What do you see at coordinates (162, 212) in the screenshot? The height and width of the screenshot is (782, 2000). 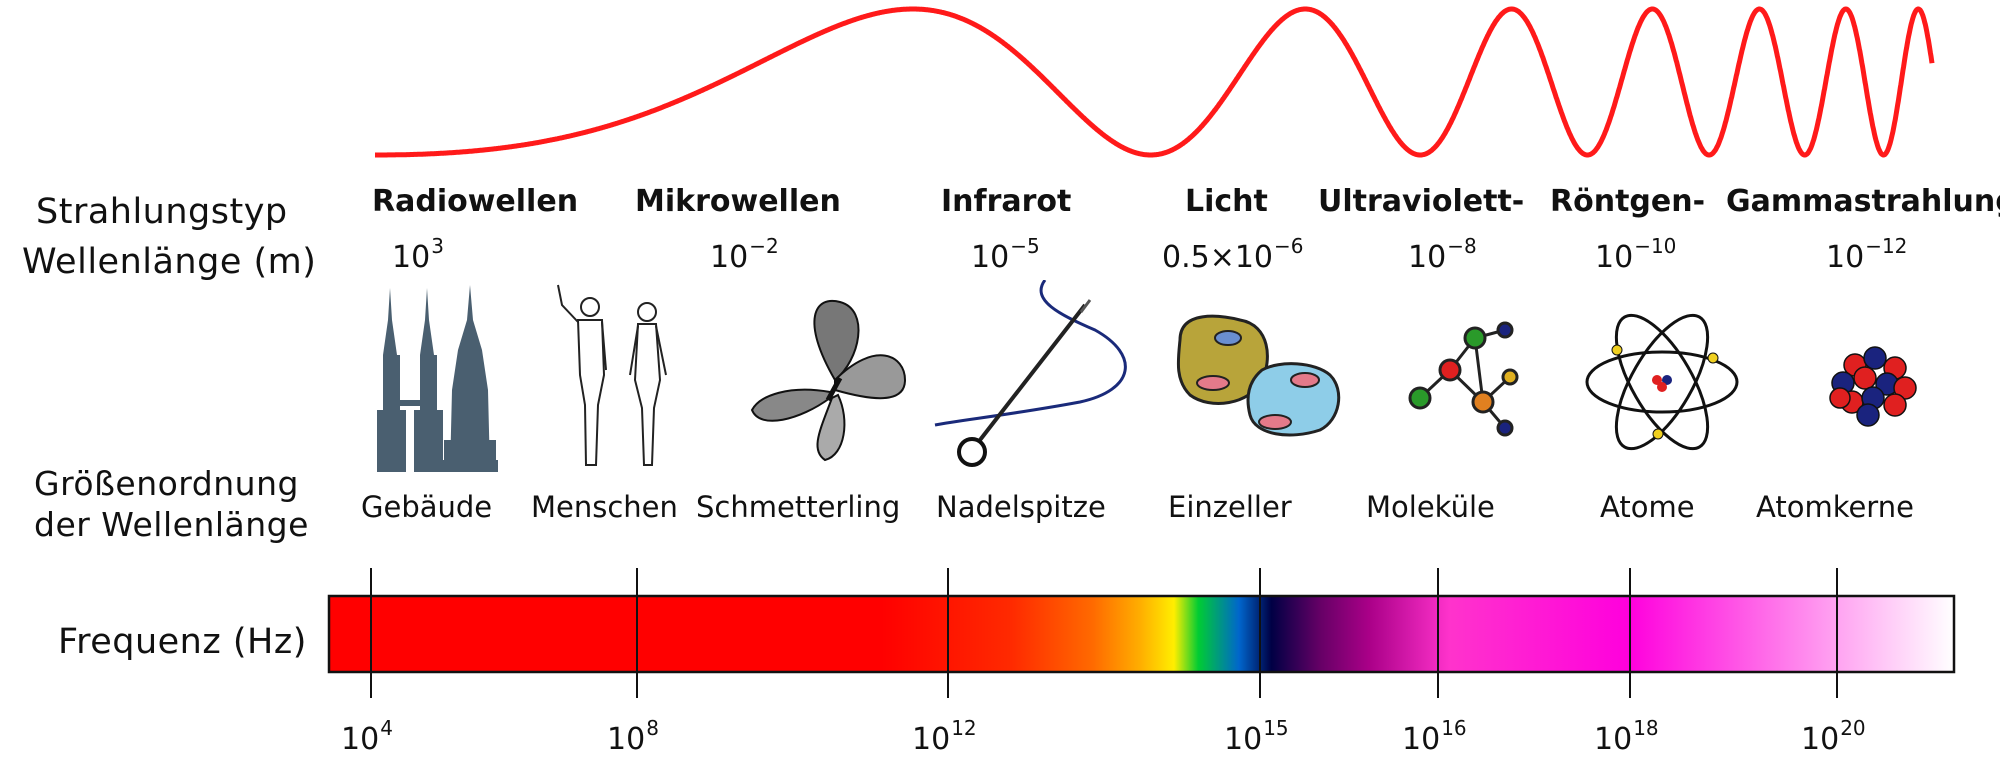 I see `row-label-radiation-type: Strahlungstyp` at bounding box center [162, 212].